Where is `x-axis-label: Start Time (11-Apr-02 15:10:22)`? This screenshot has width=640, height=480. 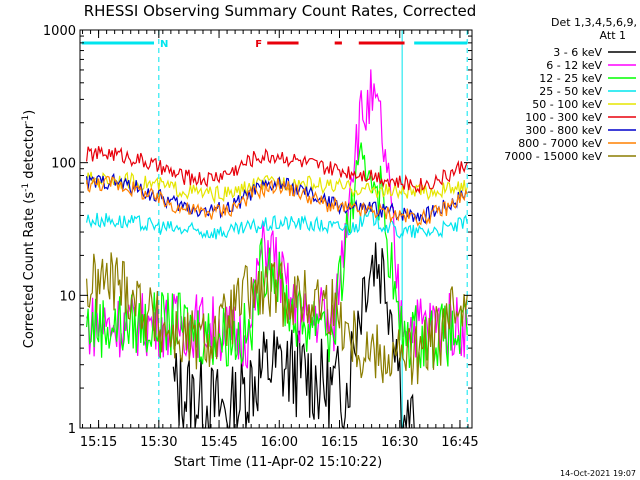
x-axis-label: Start Time (11-Apr-02 15:10:22) is located at coordinates (278, 462).